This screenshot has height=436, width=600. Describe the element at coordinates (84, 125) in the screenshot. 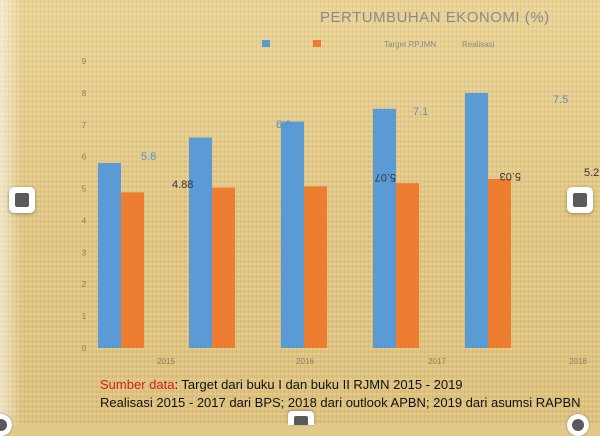

I see `y-tick-label: 7` at that location.